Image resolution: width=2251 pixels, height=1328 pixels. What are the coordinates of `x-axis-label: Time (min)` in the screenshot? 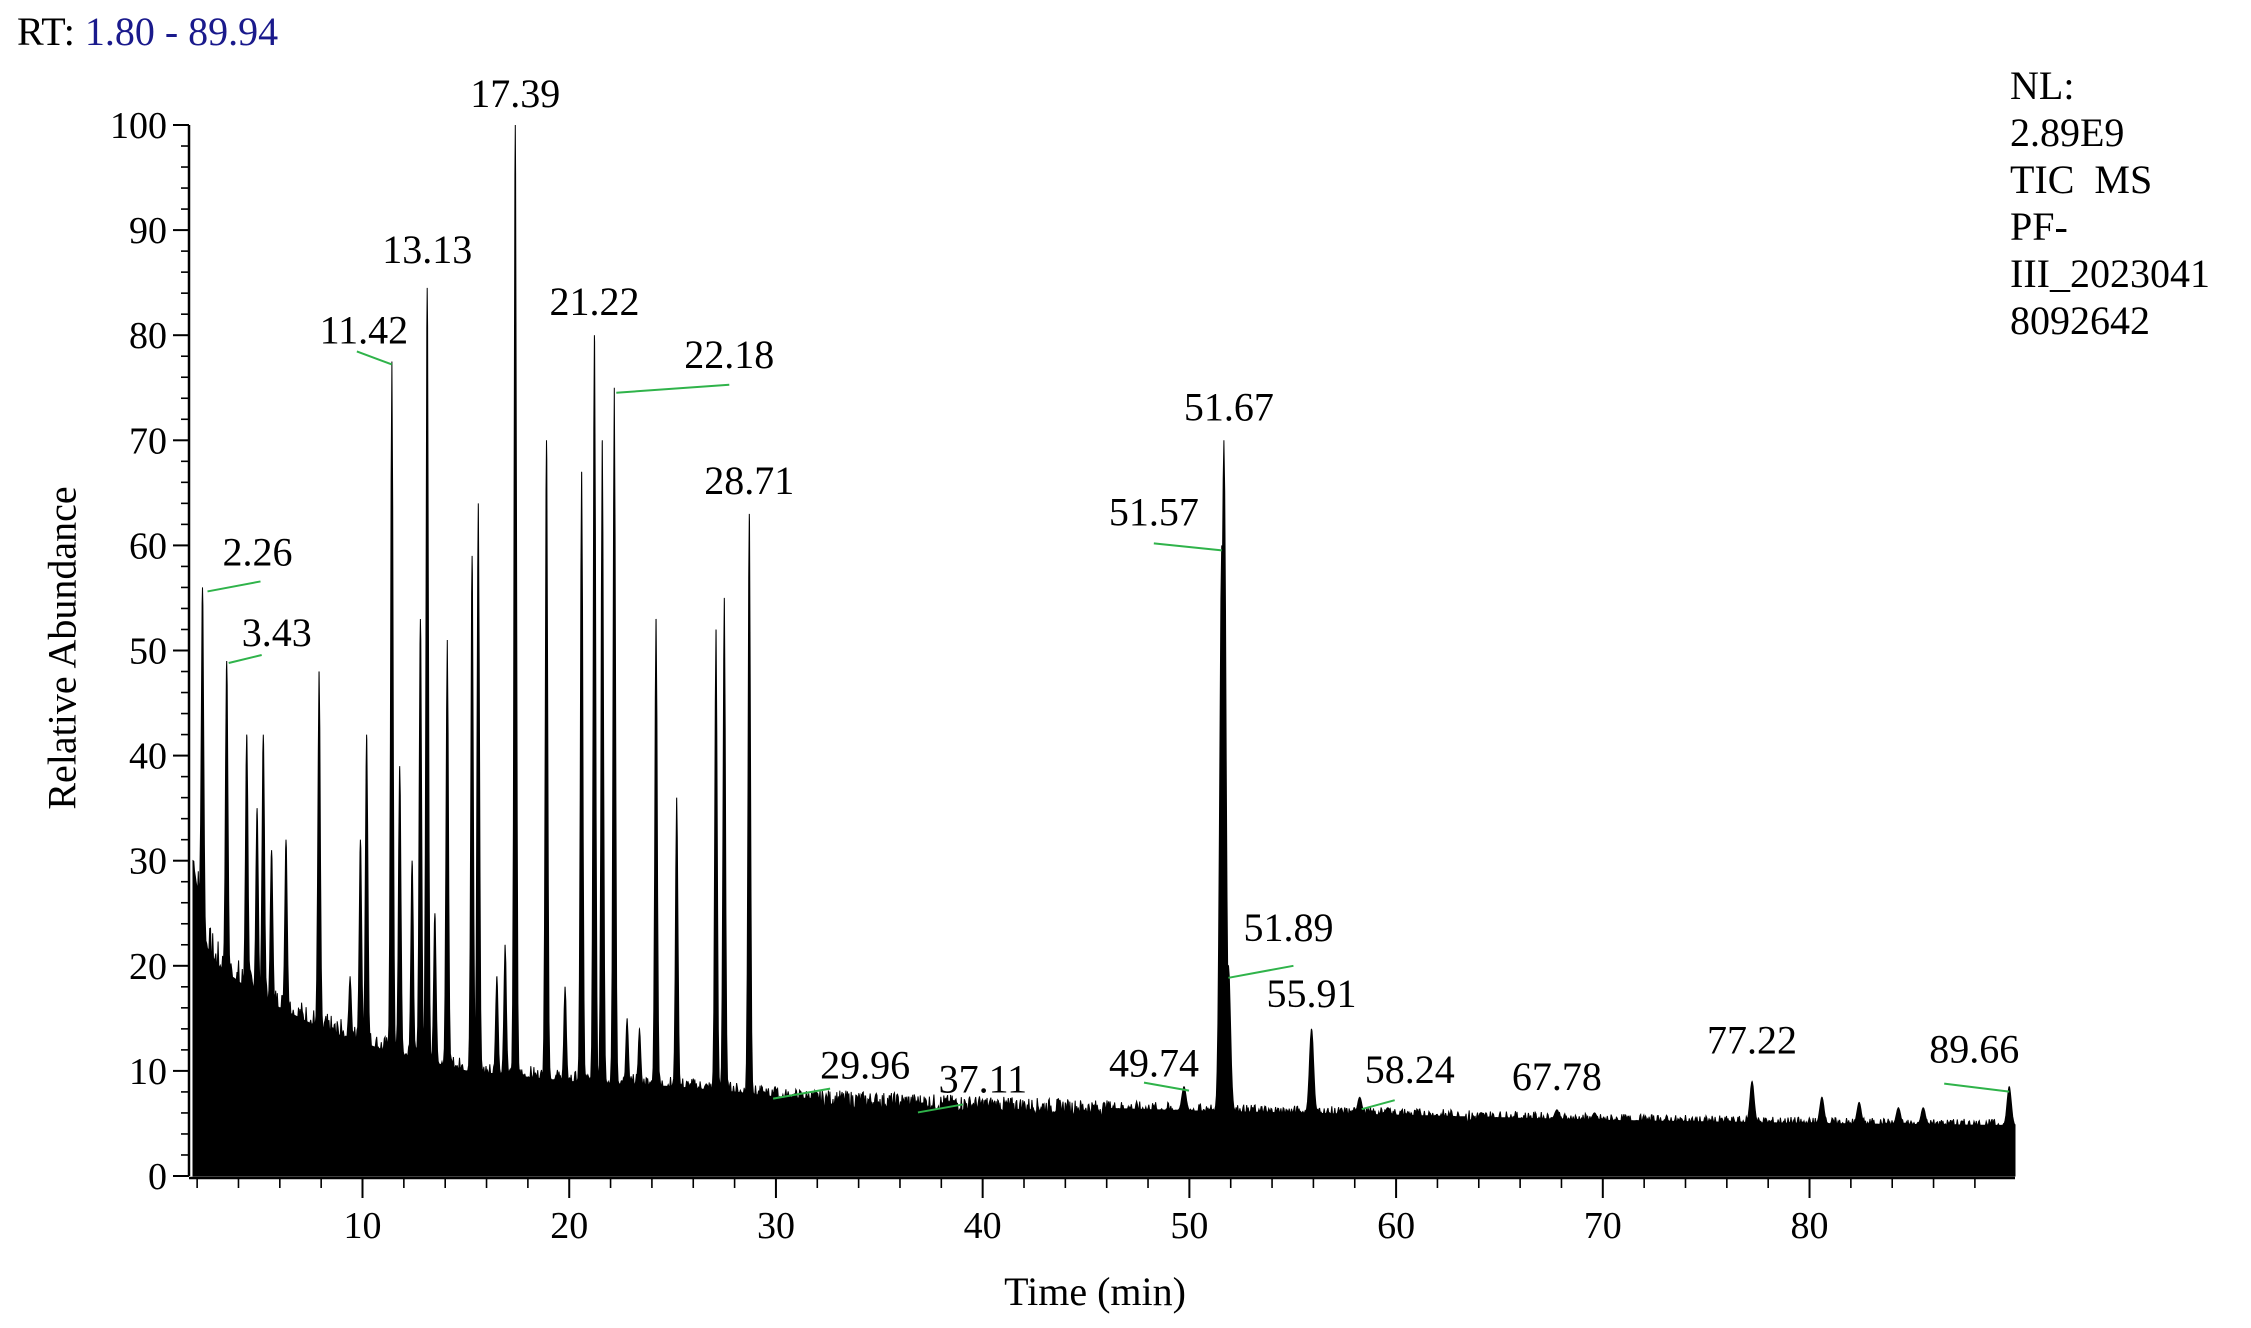 It's located at (1095, 1291).